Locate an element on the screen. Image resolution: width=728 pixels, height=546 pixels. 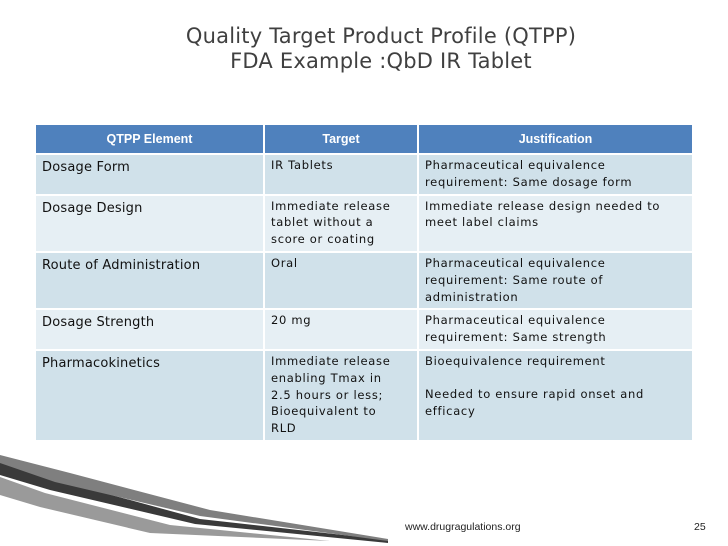
cell-element: Dosage Design is located at coordinates (150, 222).